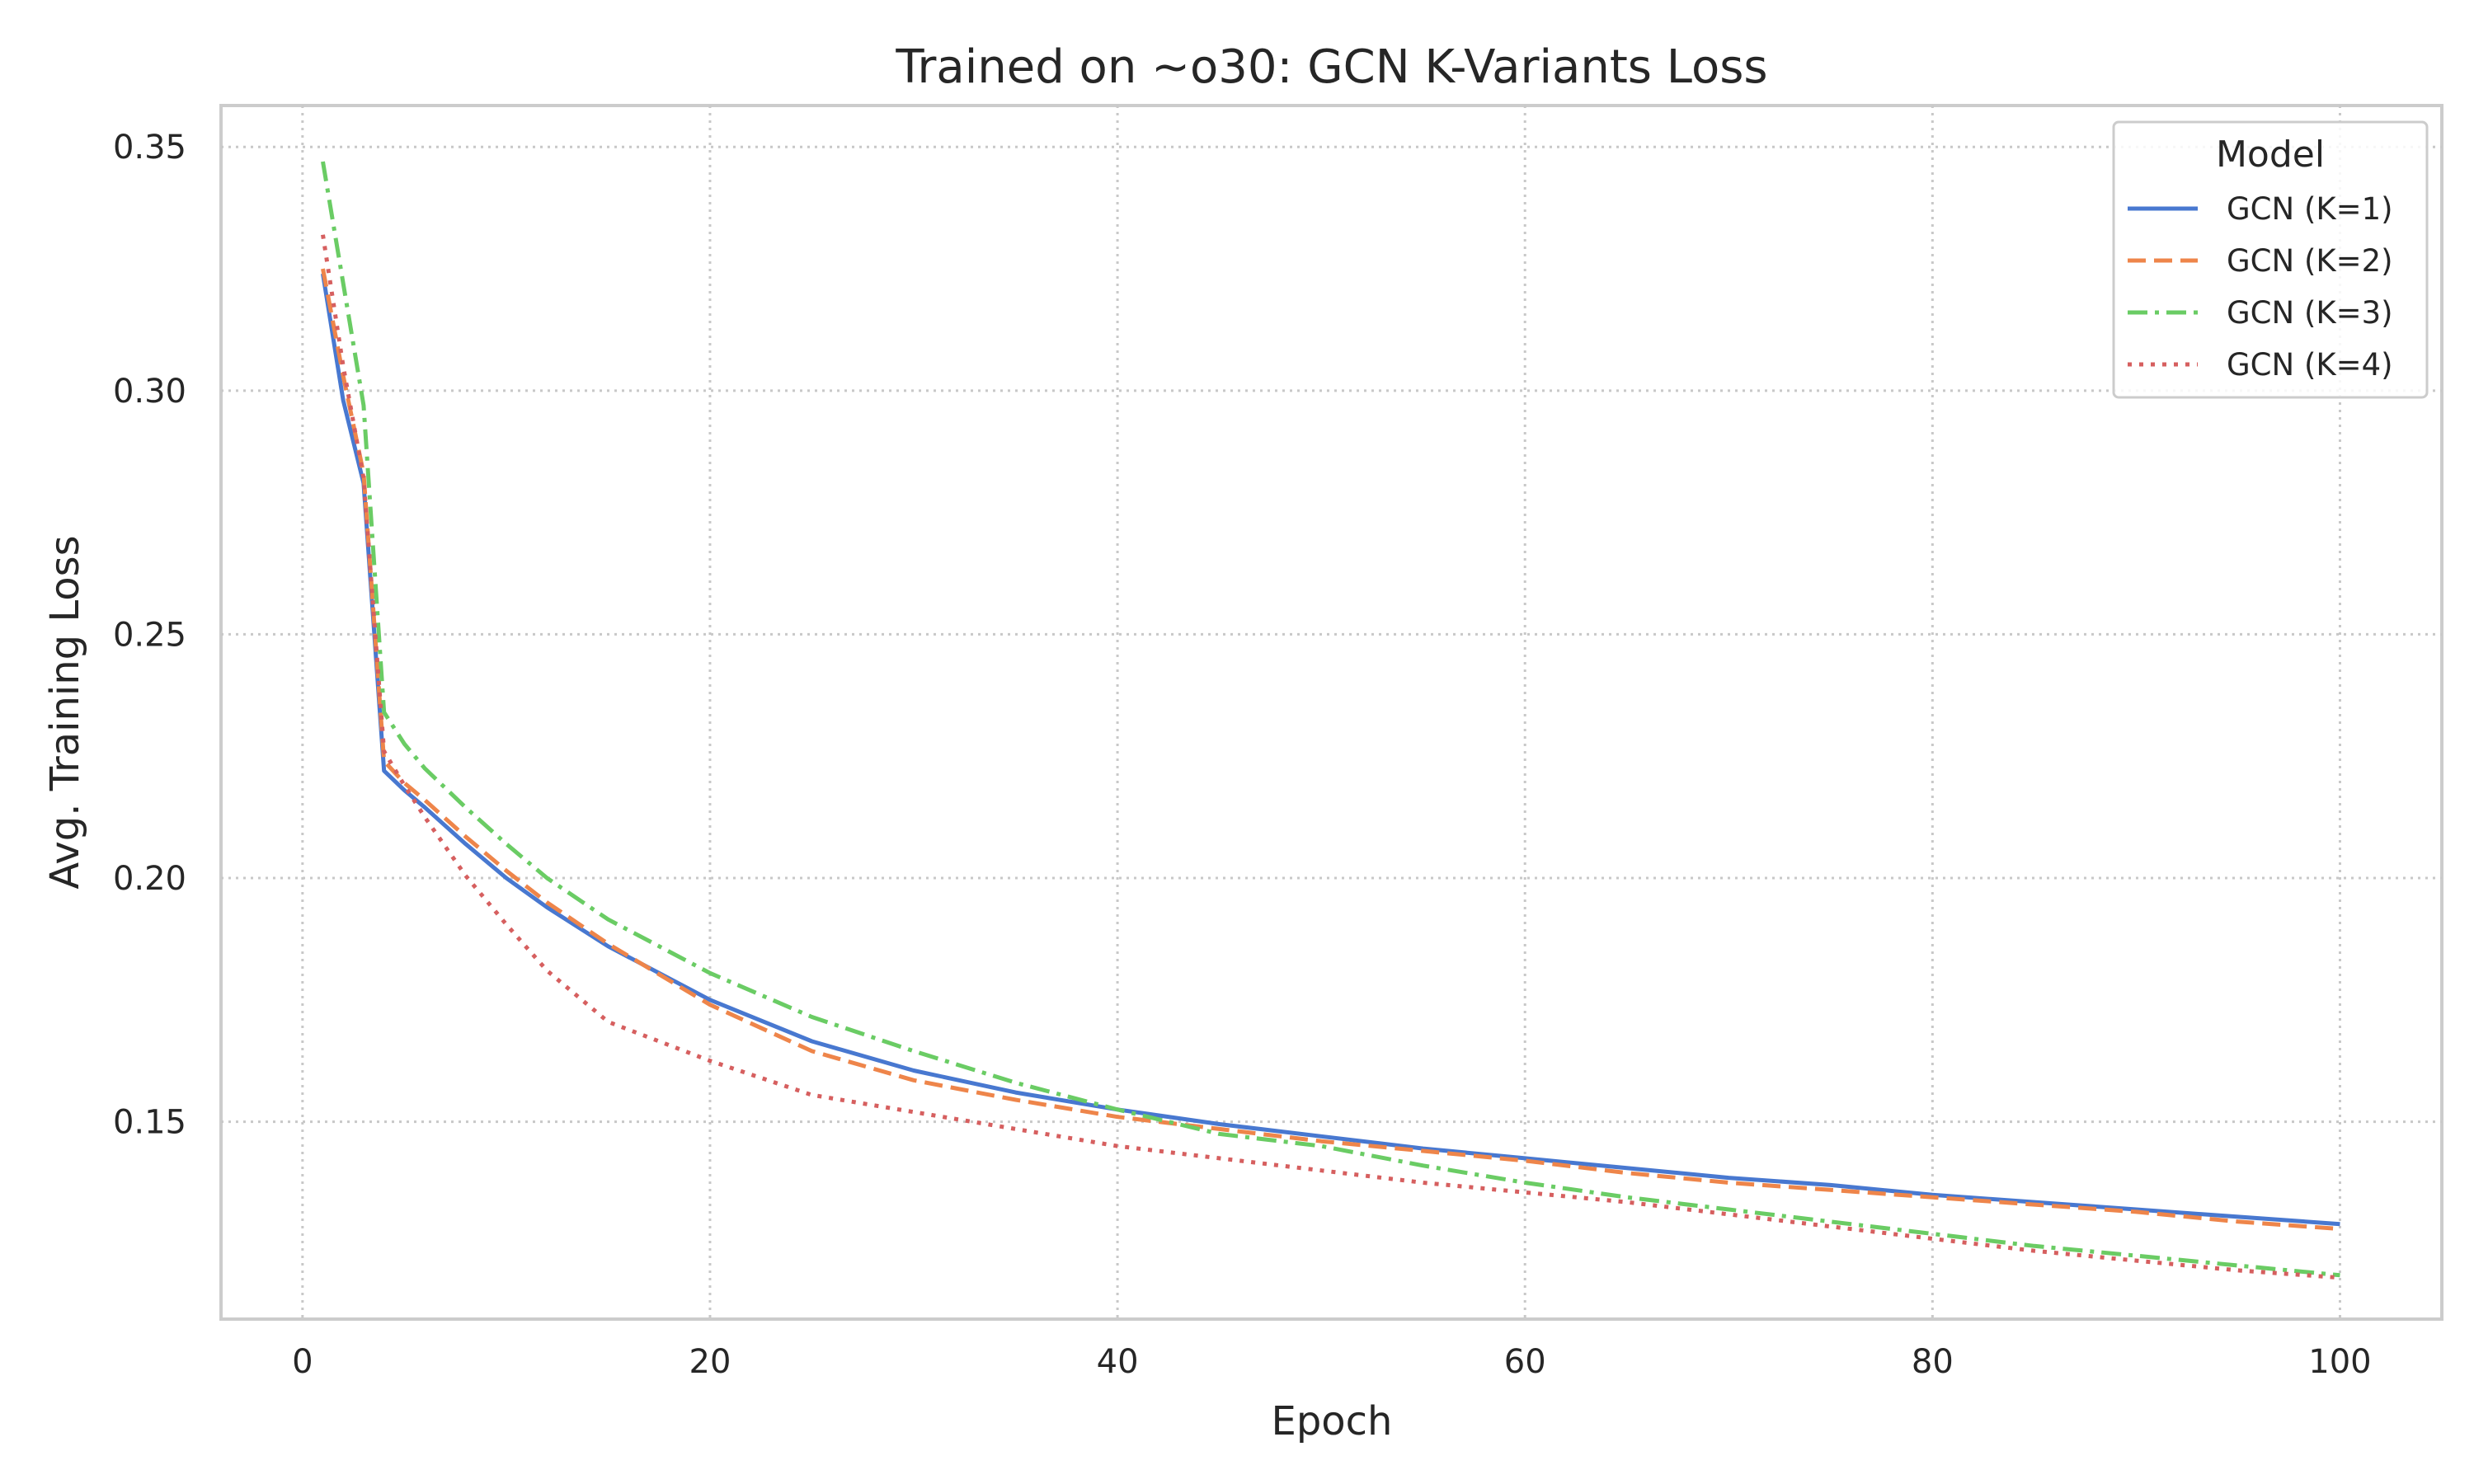 This screenshot has width=2474, height=1484. What do you see at coordinates (149, 392) in the screenshot?
I see `y-tick-label: 0.30` at bounding box center [149, 392].